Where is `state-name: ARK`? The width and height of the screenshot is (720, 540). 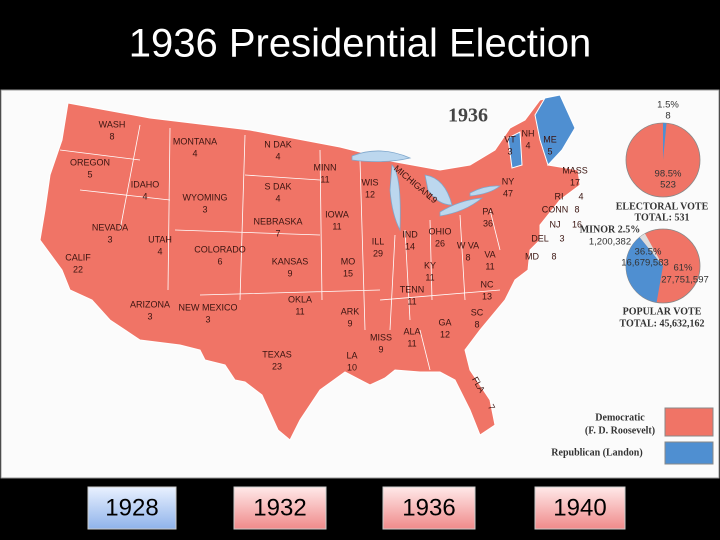
state-name: ARK is located at coordinates (350, 311).